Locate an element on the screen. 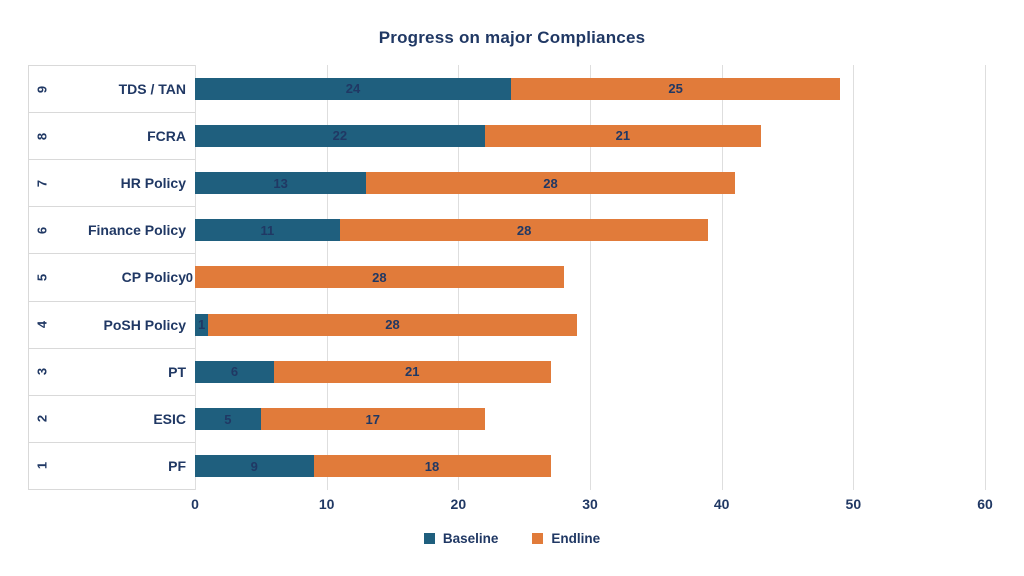  category-row: 7 HR Policy is located at coordinates (112, 182).